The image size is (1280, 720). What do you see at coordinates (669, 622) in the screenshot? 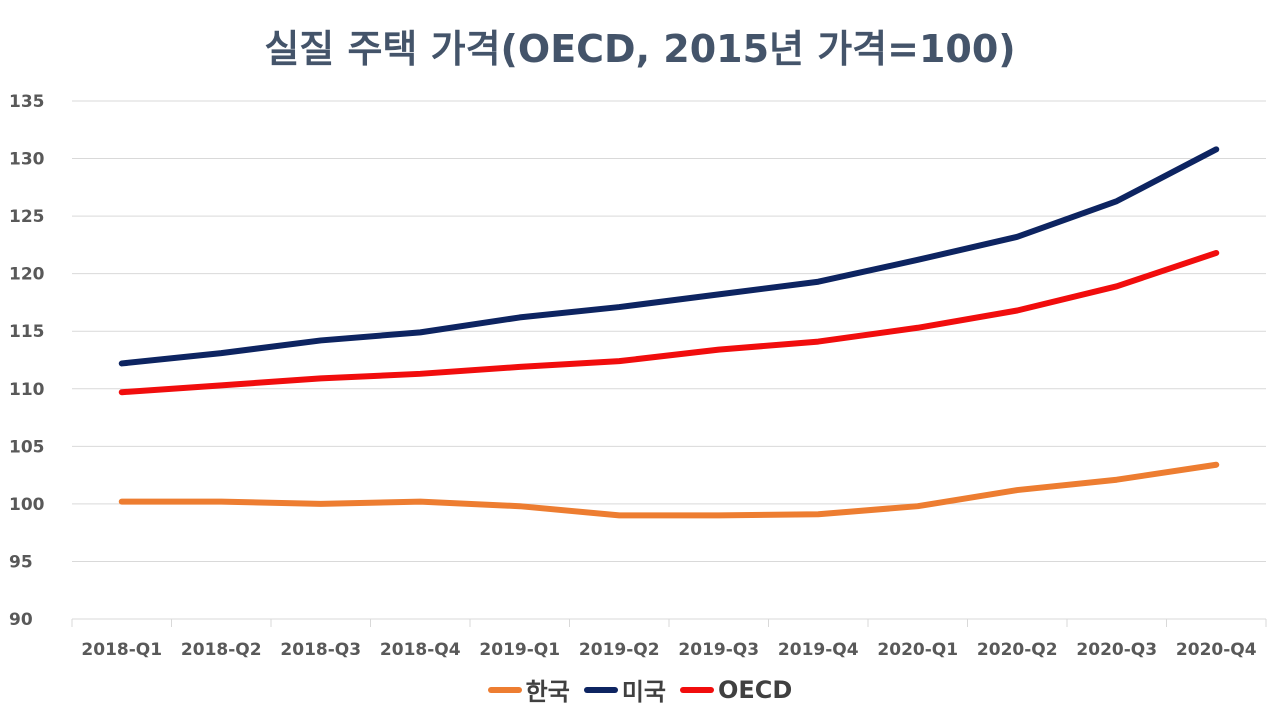
I see `axes` at bounding box center [669, 622].